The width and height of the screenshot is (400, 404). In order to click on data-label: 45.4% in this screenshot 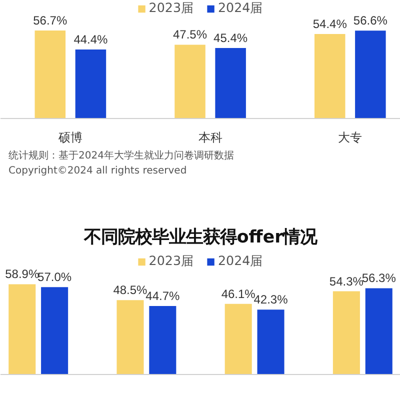, I will do `click(231, 37)`.